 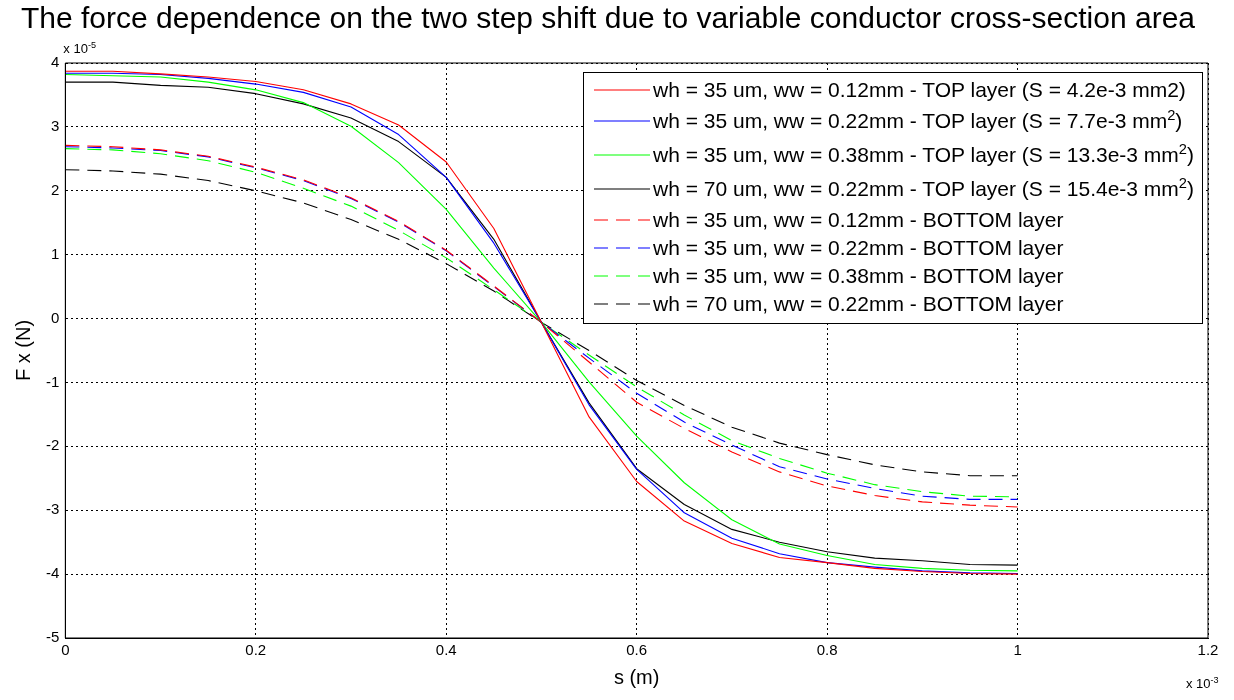 What do you see at coordinates (446, 650) in the screenshot?
I see `x-tick-label: 0.4` at bounding box center [446, 650].